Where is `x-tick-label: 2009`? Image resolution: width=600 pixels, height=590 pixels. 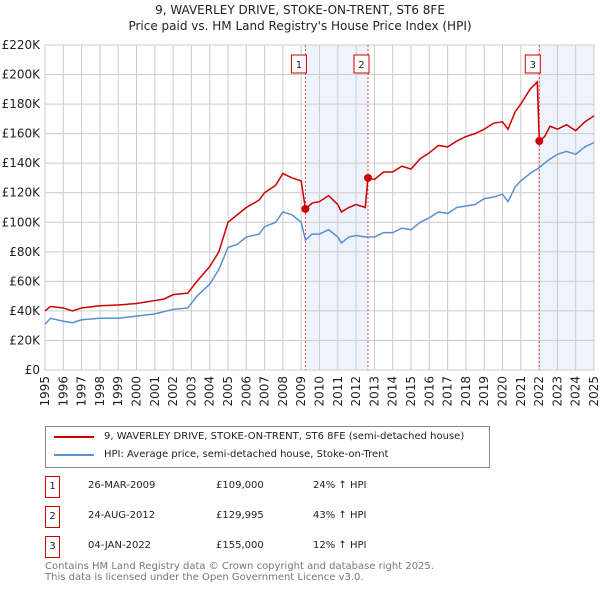
x-tick-label: 2009 is located at coordinates (301, 391).